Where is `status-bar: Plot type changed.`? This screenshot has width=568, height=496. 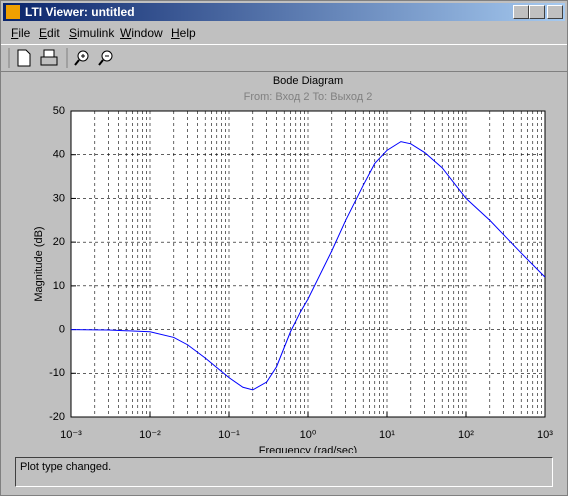
status-bar: Plot type changed. is located at coordinates (284, 472).